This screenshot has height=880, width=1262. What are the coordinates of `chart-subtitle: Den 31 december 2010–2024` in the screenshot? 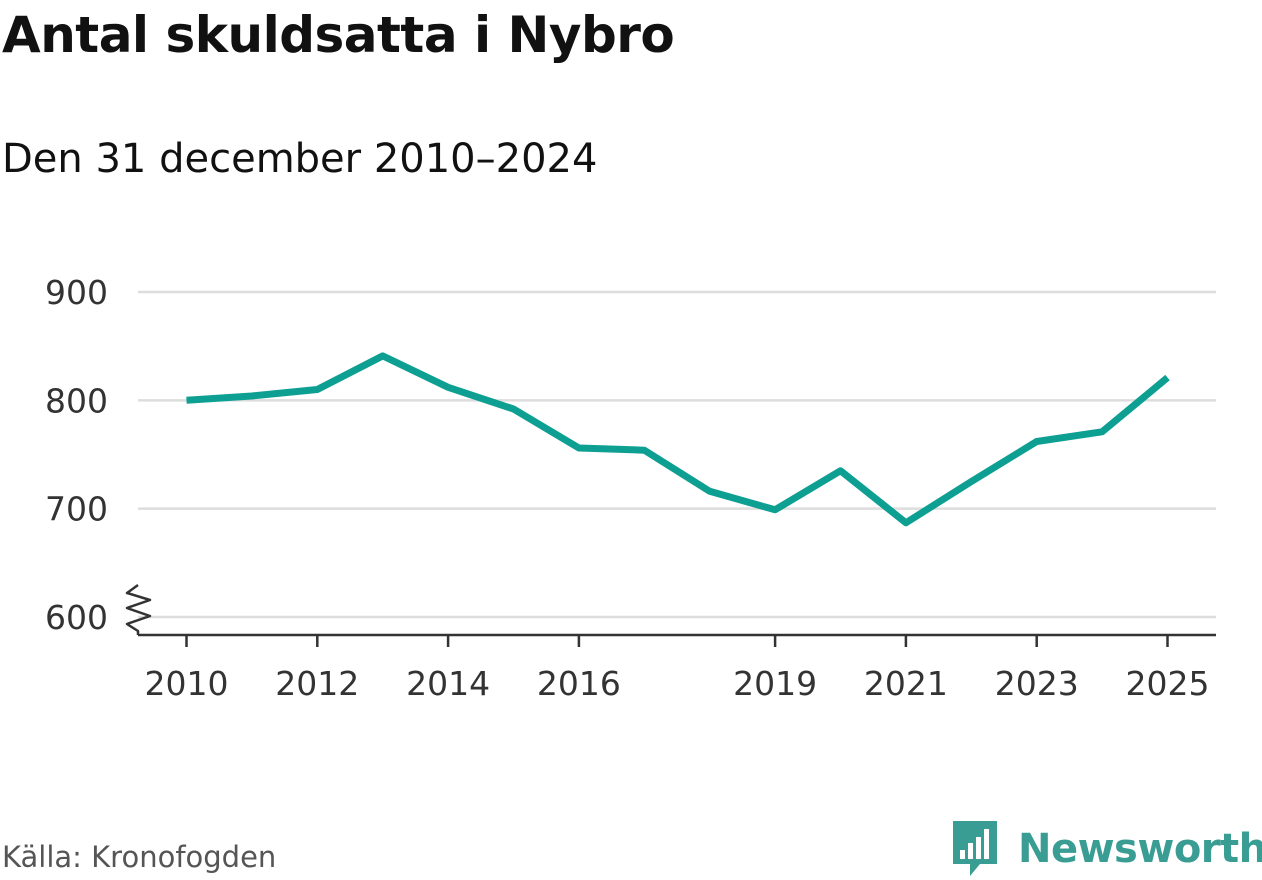 It's located at (300, 159).